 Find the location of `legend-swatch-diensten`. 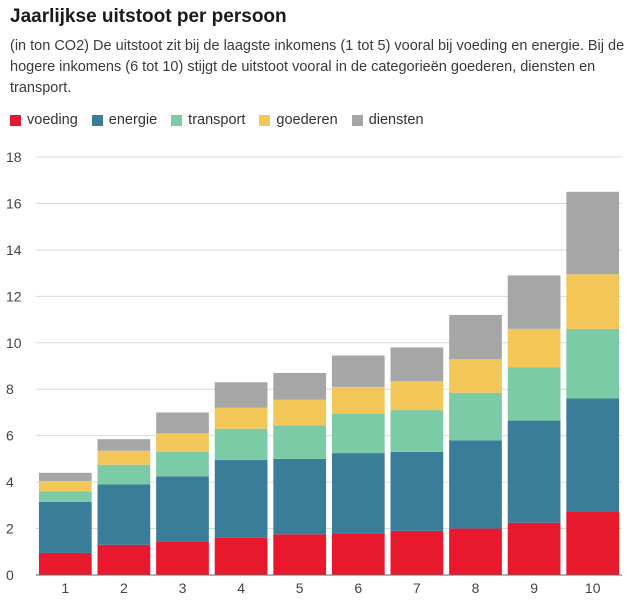

legend-swatch-diensten is located at coordinates (357, 120).